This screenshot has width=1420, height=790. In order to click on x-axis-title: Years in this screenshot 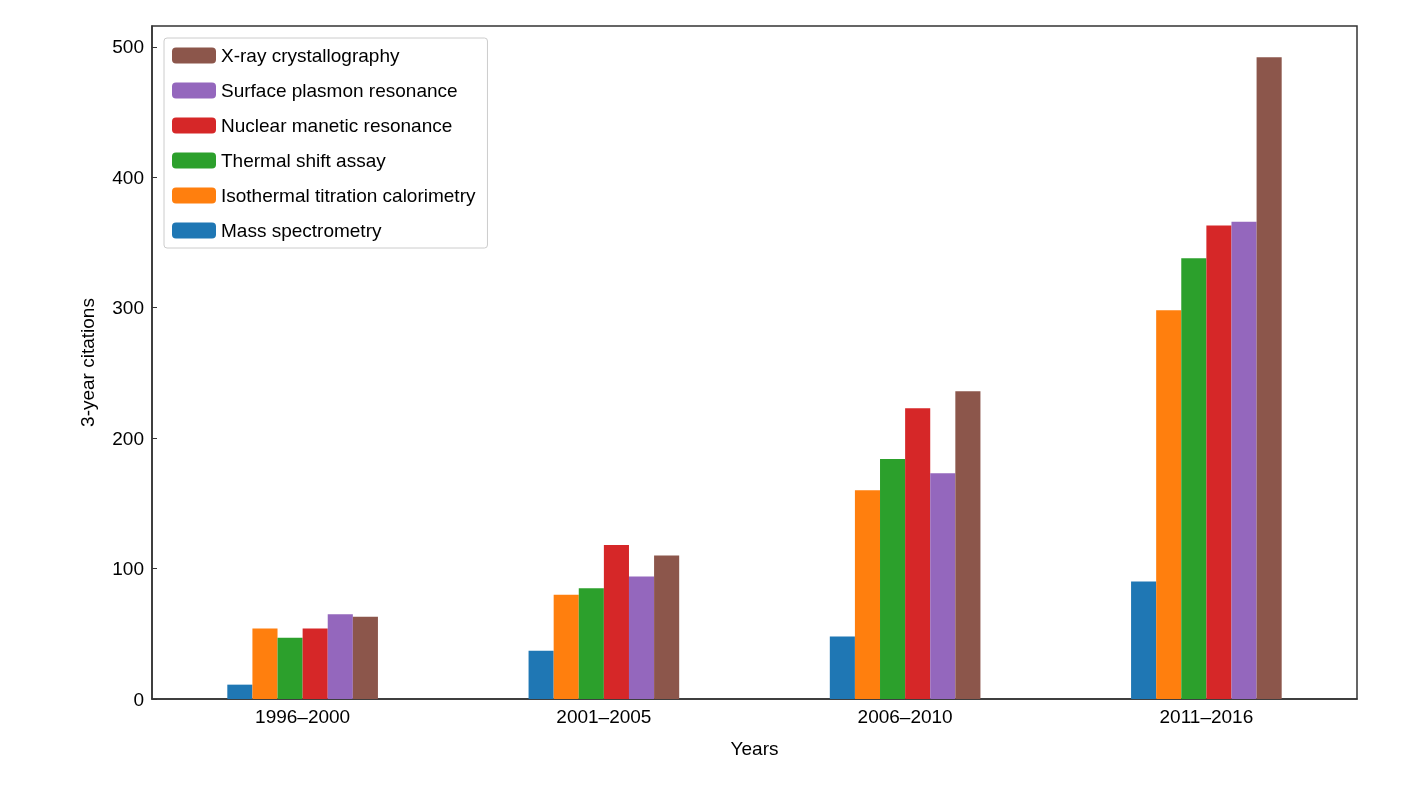, I will do `click(754, 748)`.